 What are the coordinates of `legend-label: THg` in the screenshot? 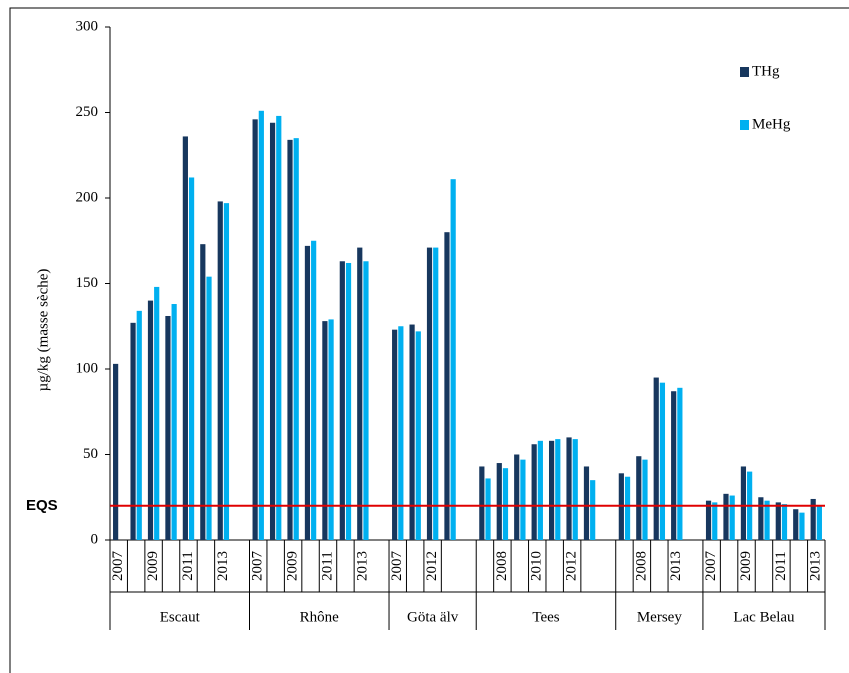 It's located at (766, 71).